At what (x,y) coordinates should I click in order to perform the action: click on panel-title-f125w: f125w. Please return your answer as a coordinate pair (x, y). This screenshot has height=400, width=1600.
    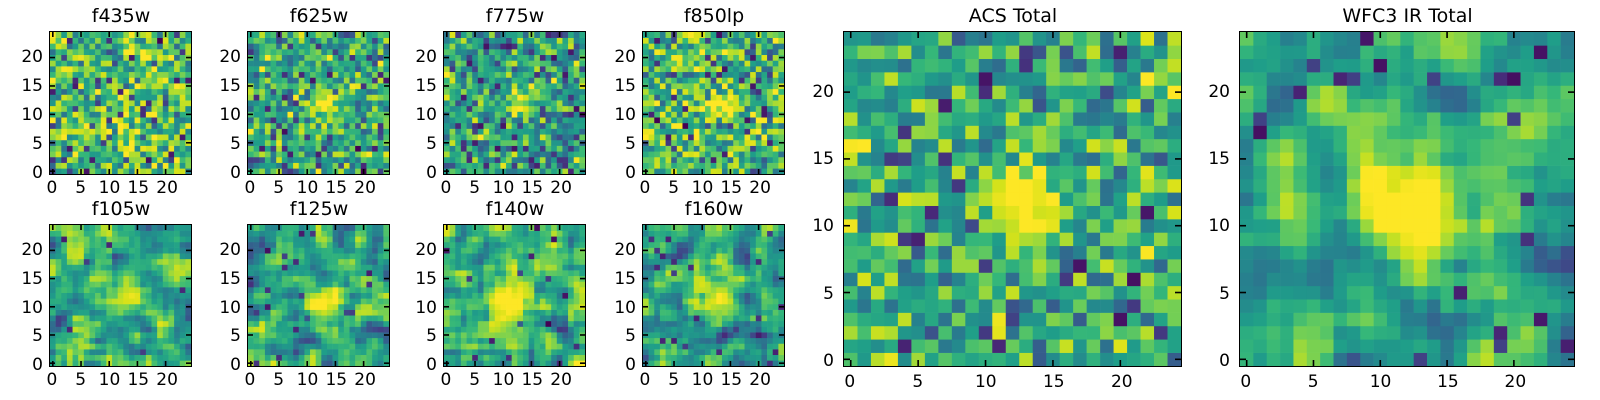
    Looking at the image, I should click on (319, 209).